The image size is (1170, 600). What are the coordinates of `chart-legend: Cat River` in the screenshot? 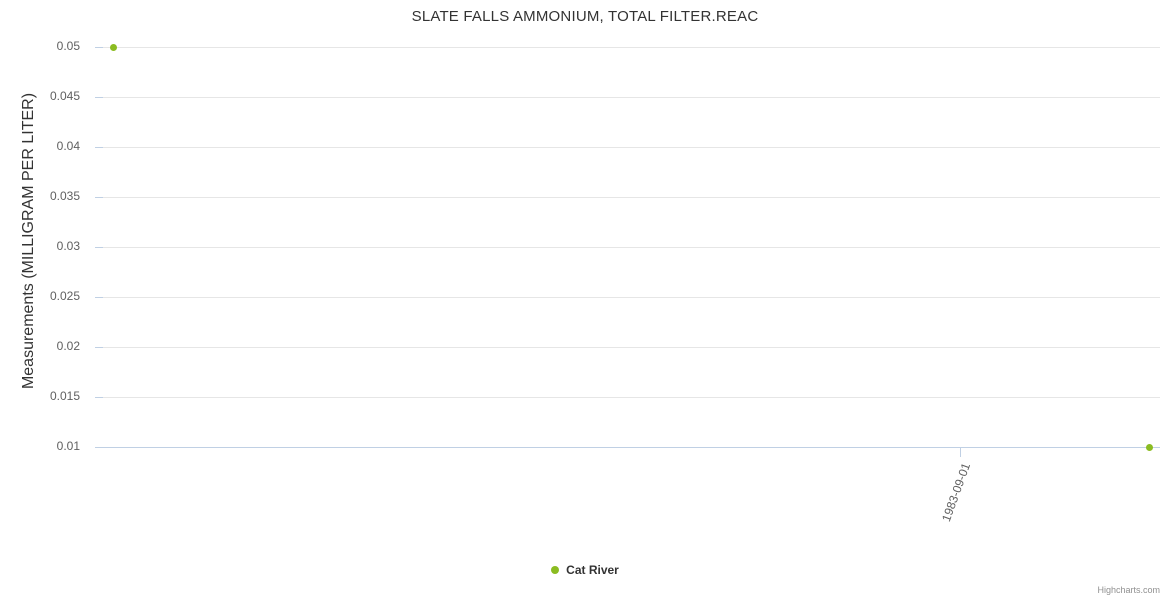 It's located at (585, 570).